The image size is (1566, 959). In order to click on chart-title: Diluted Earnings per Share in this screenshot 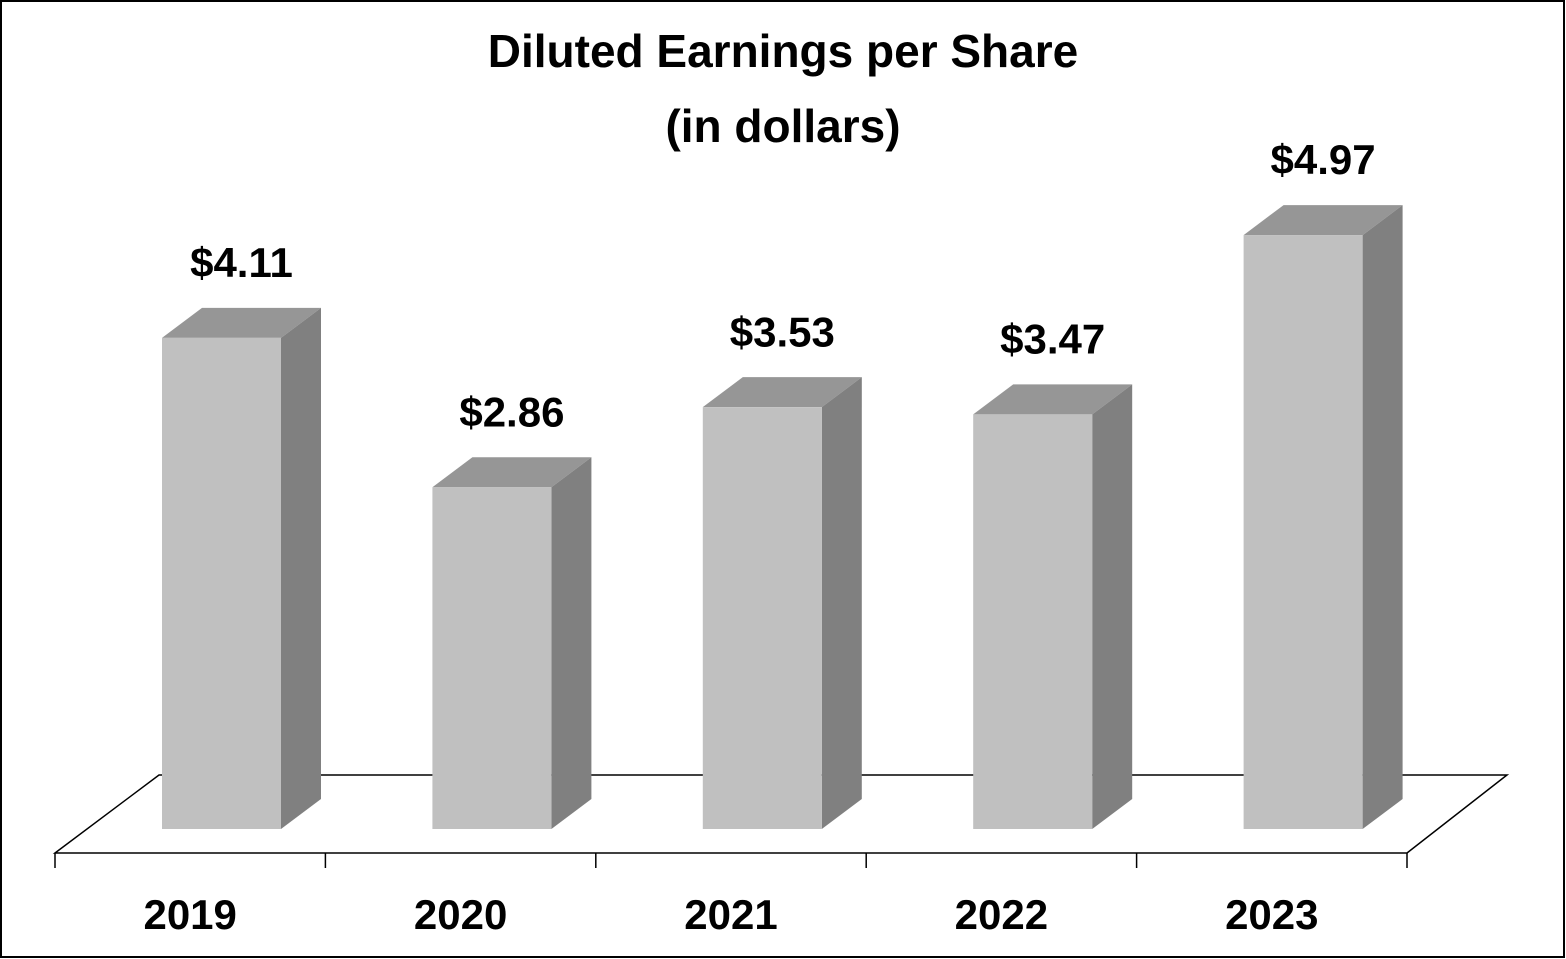, I will do `click(783, 51)`.